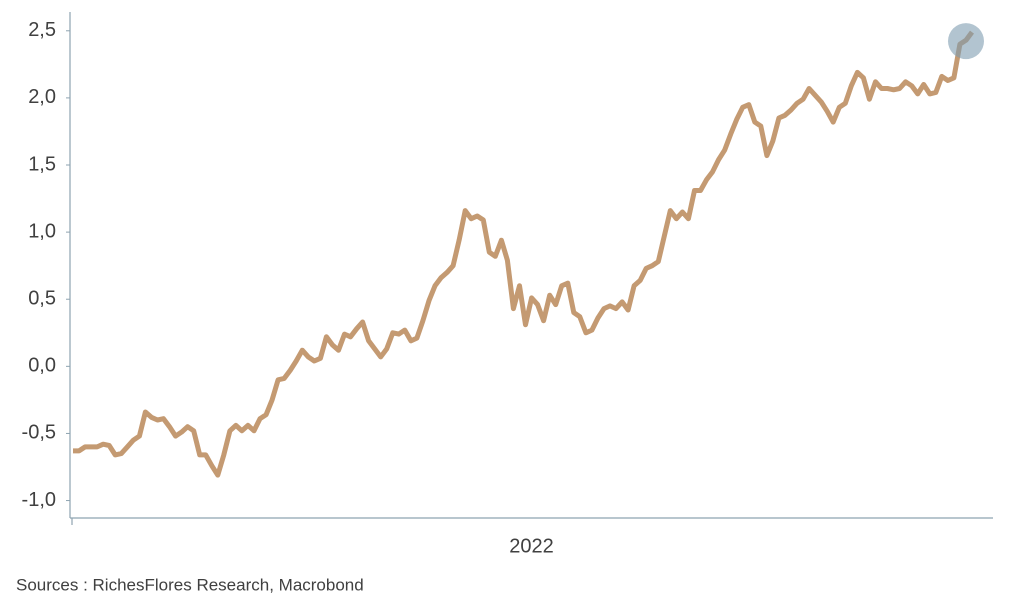 The image size is (1023, 614). What do you see at coordinates (966, 41) in the screenshot?
I see `last-point-highlight` at bounding box center [966, 41].